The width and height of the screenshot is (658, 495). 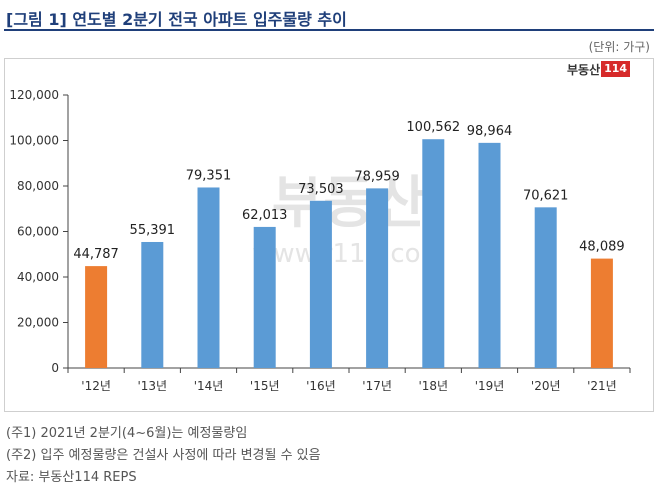 I want to click on y-tick-label: 120,000, so click(x=34, y=95).